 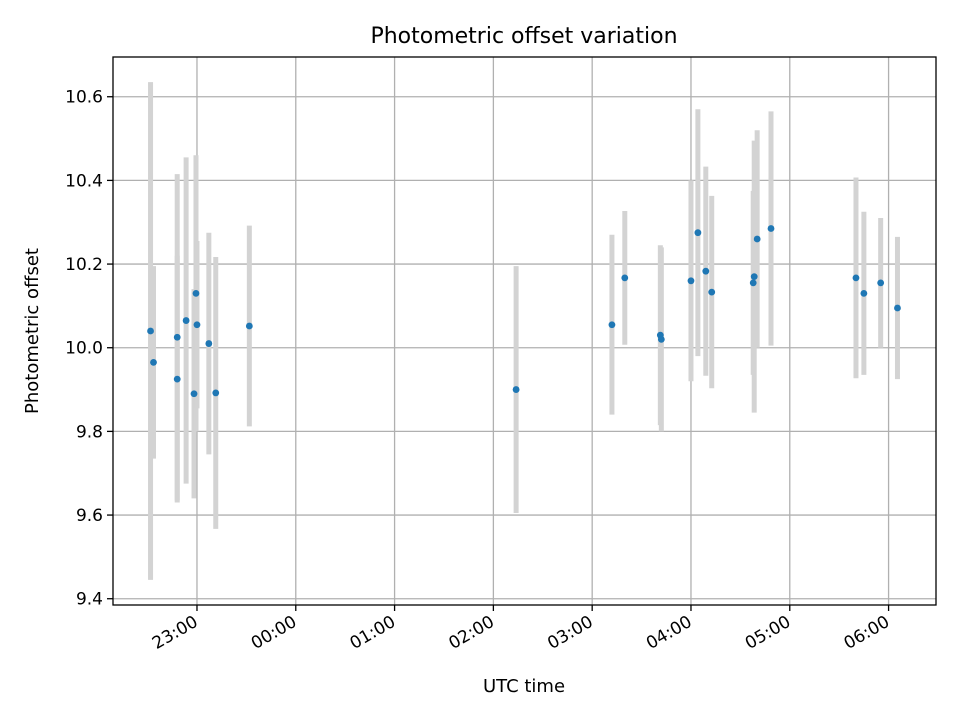 What do you see at coordinates (768, 633) in the screenshot?
I see `x-tick-label: 05:00` at bounding box center [768, 633].